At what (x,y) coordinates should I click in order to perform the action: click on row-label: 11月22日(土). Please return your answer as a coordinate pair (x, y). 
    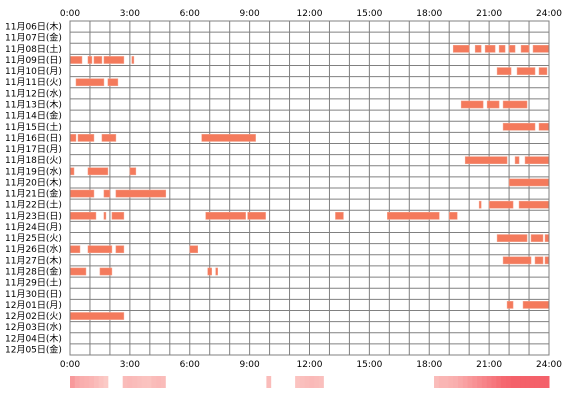
    Looking at the image, I should click on (33, 205).